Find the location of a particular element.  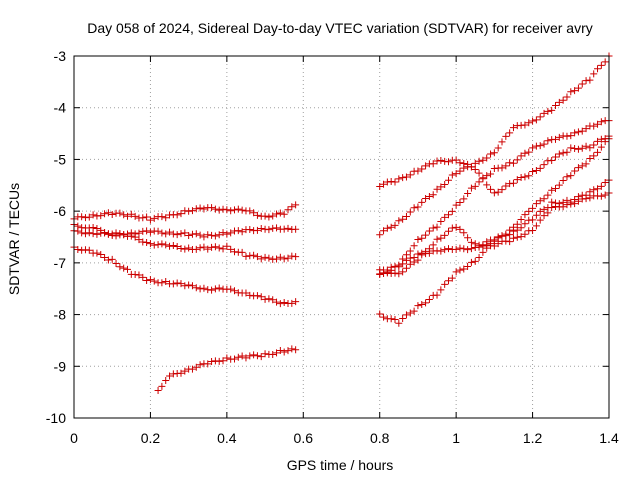

x-tick-label: 1.2 is located at coordinates (533, 438).